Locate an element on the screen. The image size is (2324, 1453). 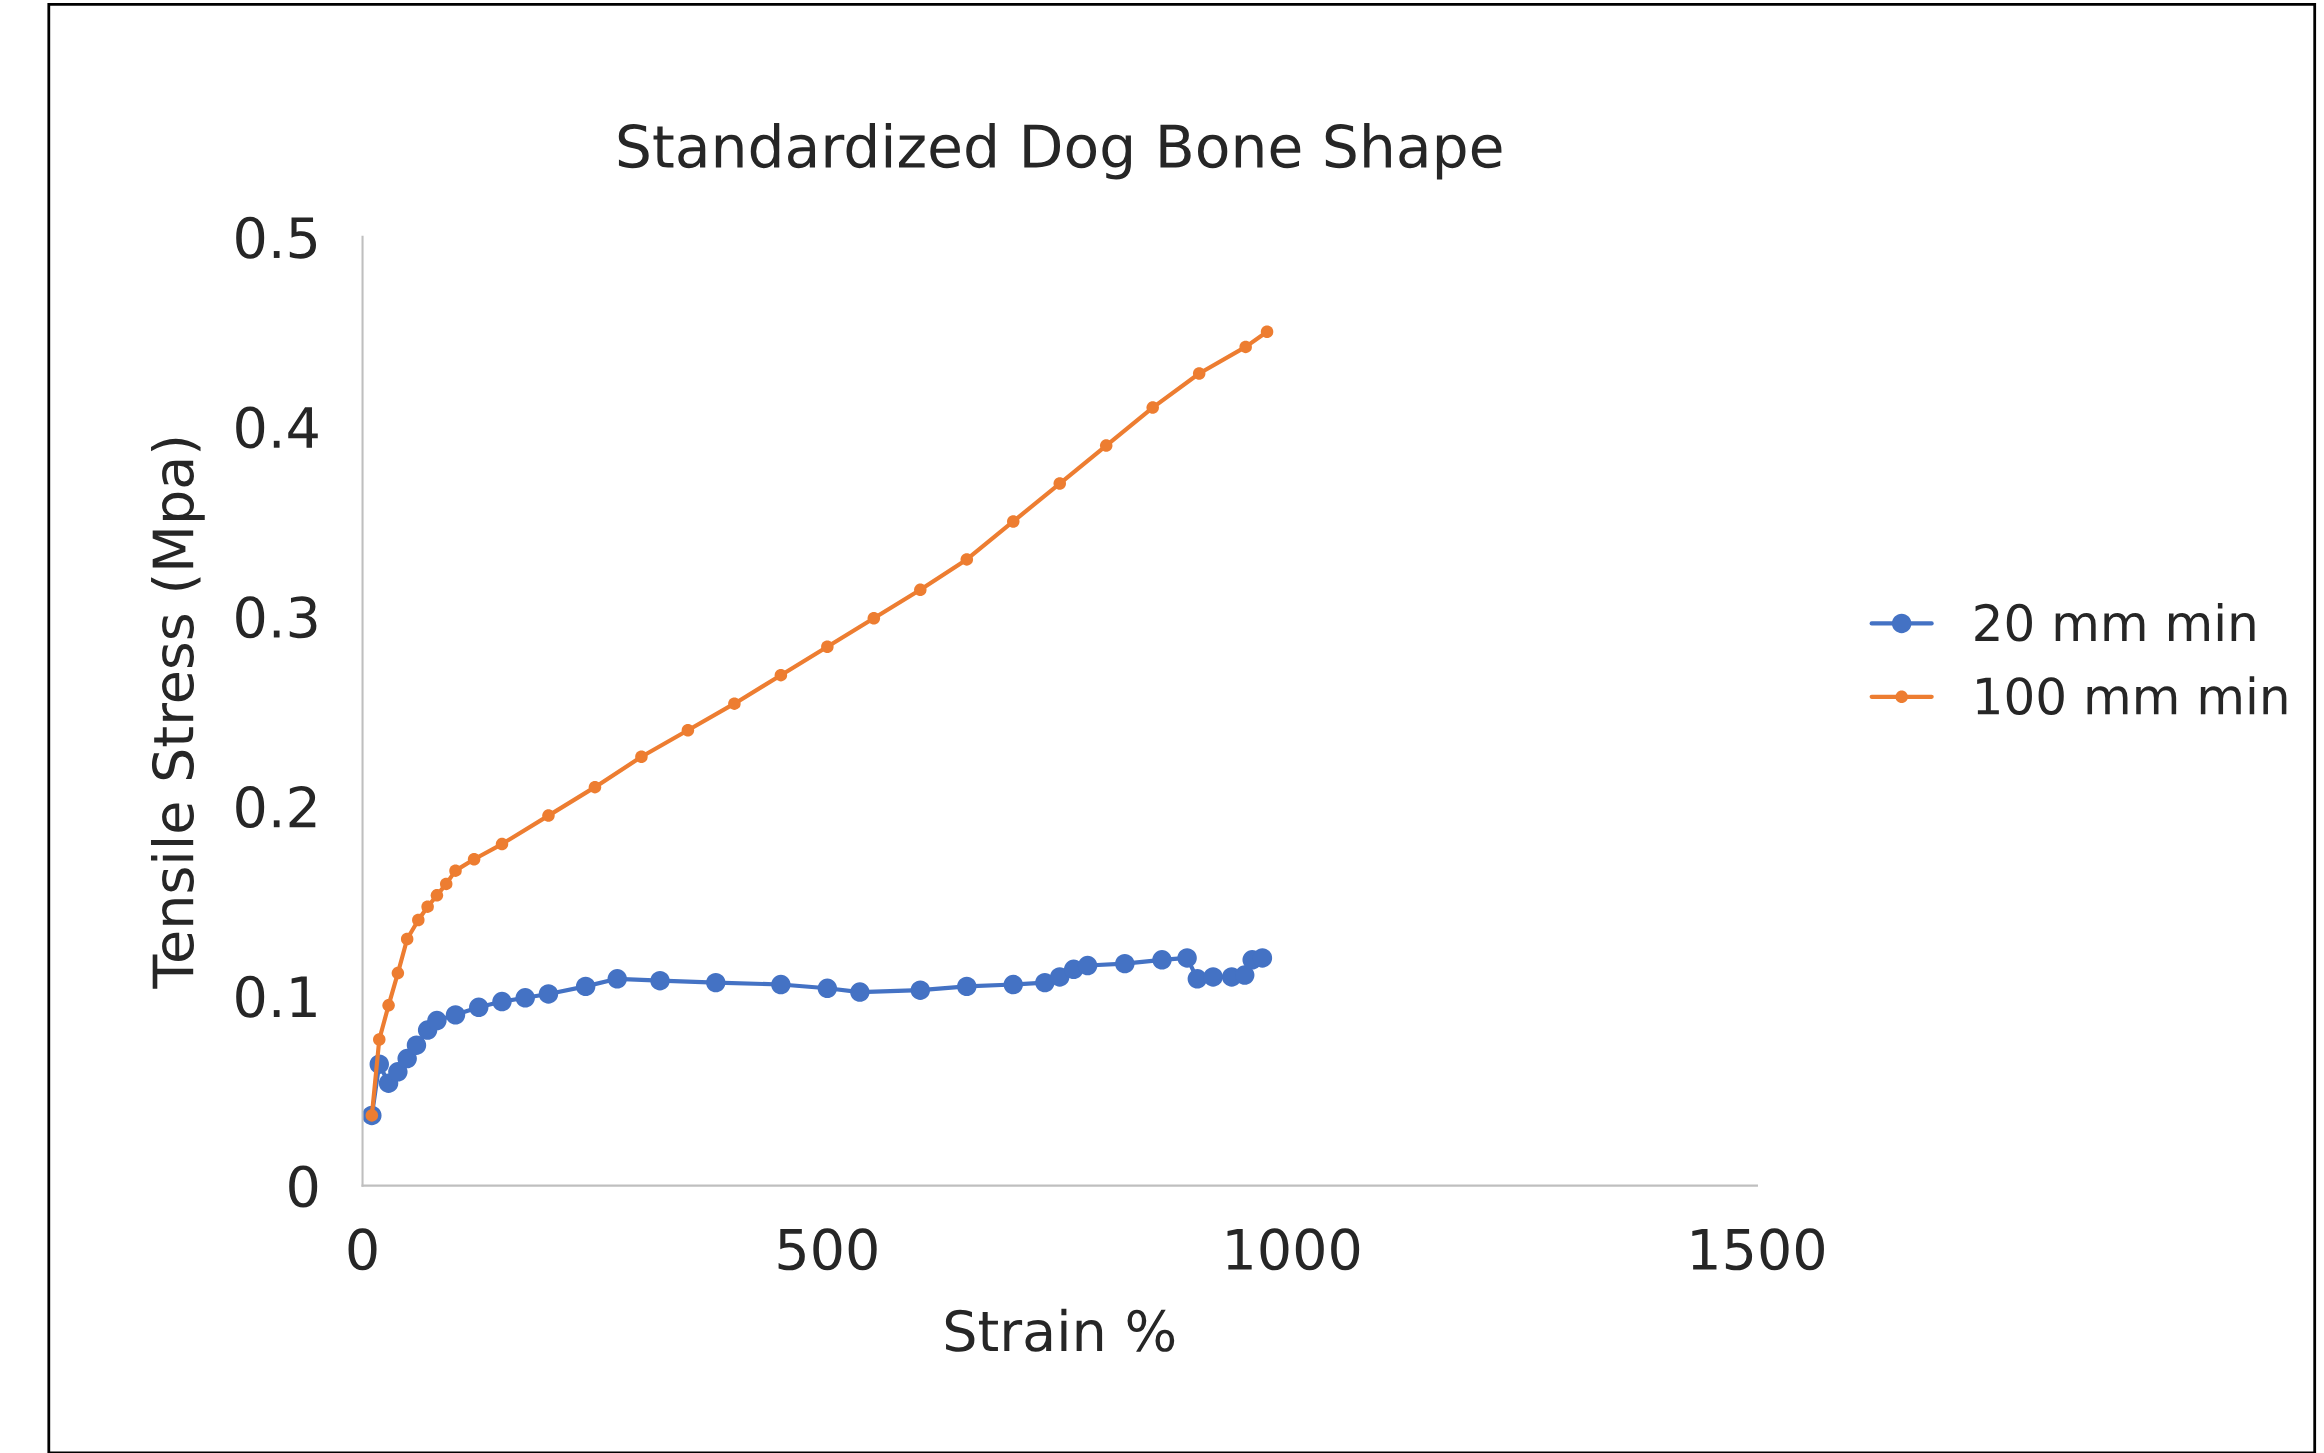
x-axis-title: Strain % is located at coordinates (1060, 1330).